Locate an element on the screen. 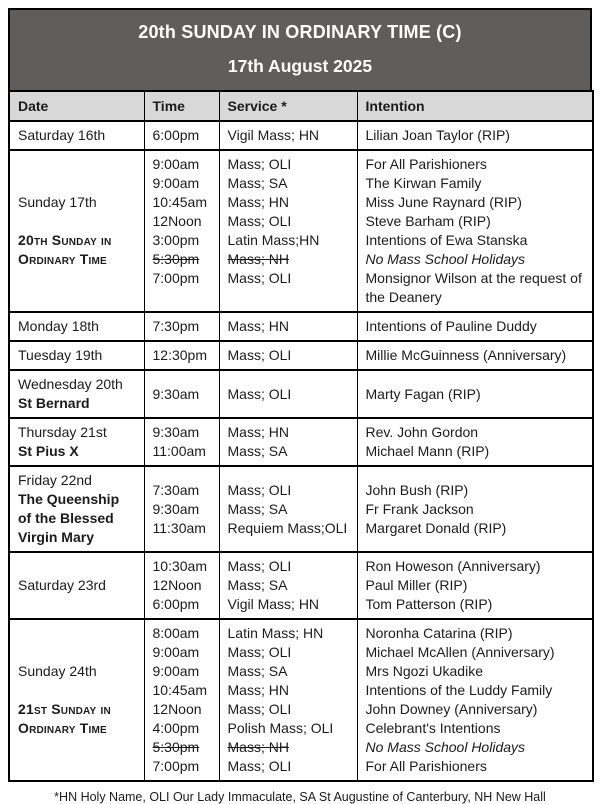 This screenshot has width=600, height=804. intention-value: John Downey (Anniversary) is located at coordinates (451, 709).